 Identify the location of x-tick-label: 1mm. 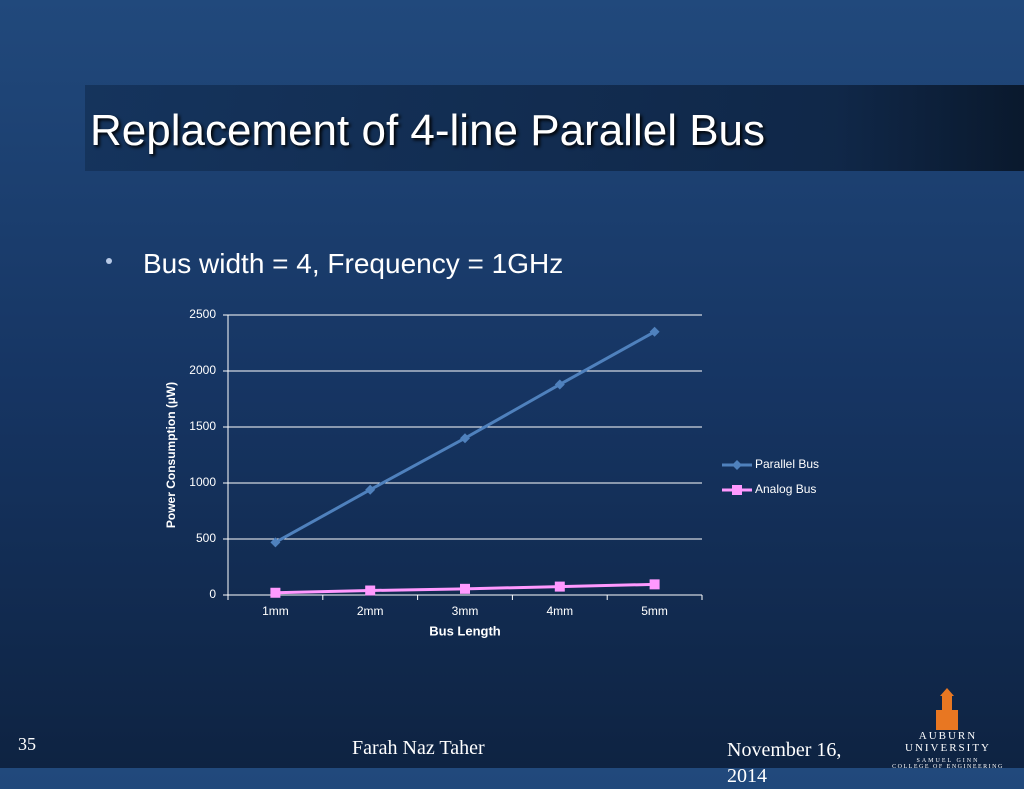
(275, 611).